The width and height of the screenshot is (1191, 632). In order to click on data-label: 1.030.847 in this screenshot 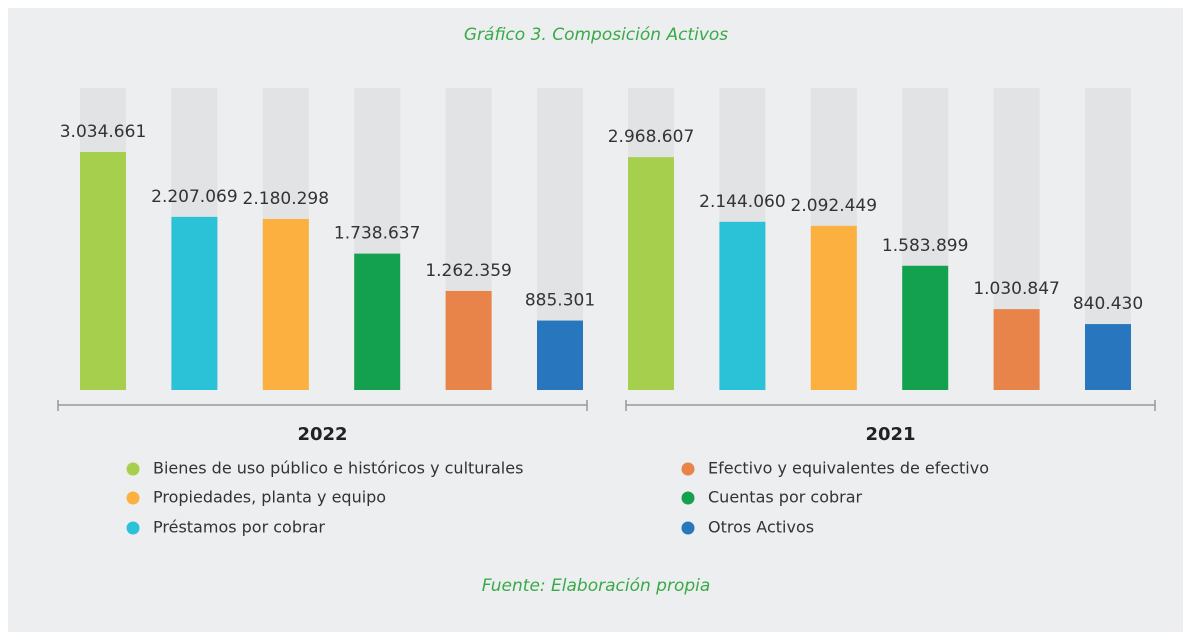, I will do `click(1016, 289)`.